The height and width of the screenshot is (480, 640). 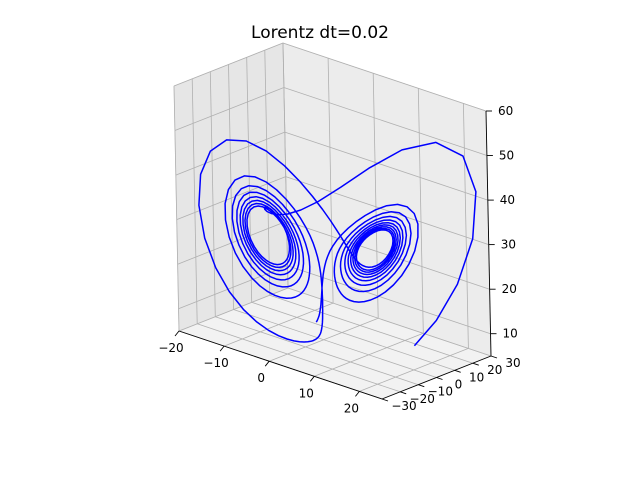 I want to click on y-tick-label: −10, so click(x=440, y=392).